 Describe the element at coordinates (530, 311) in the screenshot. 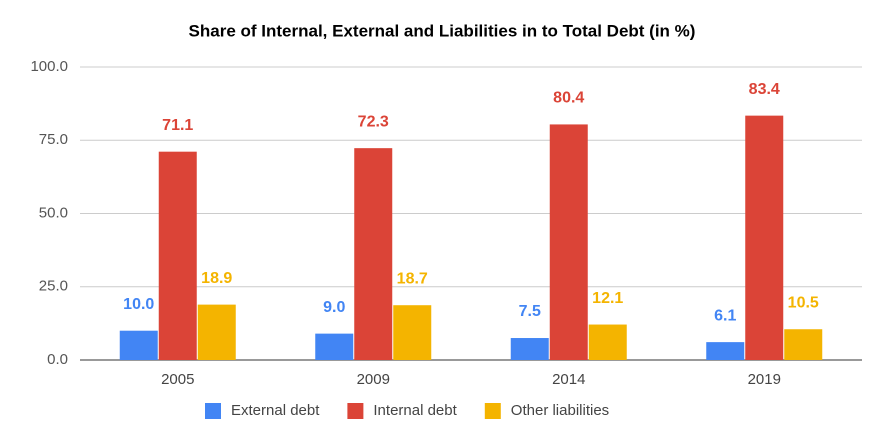

I see `value-label: 7.5` at that location.